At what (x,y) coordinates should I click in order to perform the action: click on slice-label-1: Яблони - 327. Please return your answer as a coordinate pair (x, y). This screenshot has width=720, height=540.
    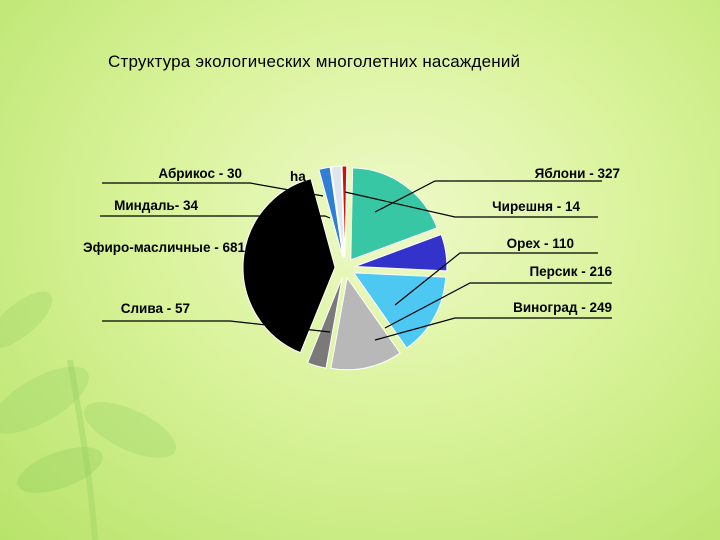
    Looking at the image, I should click on (577, 173).